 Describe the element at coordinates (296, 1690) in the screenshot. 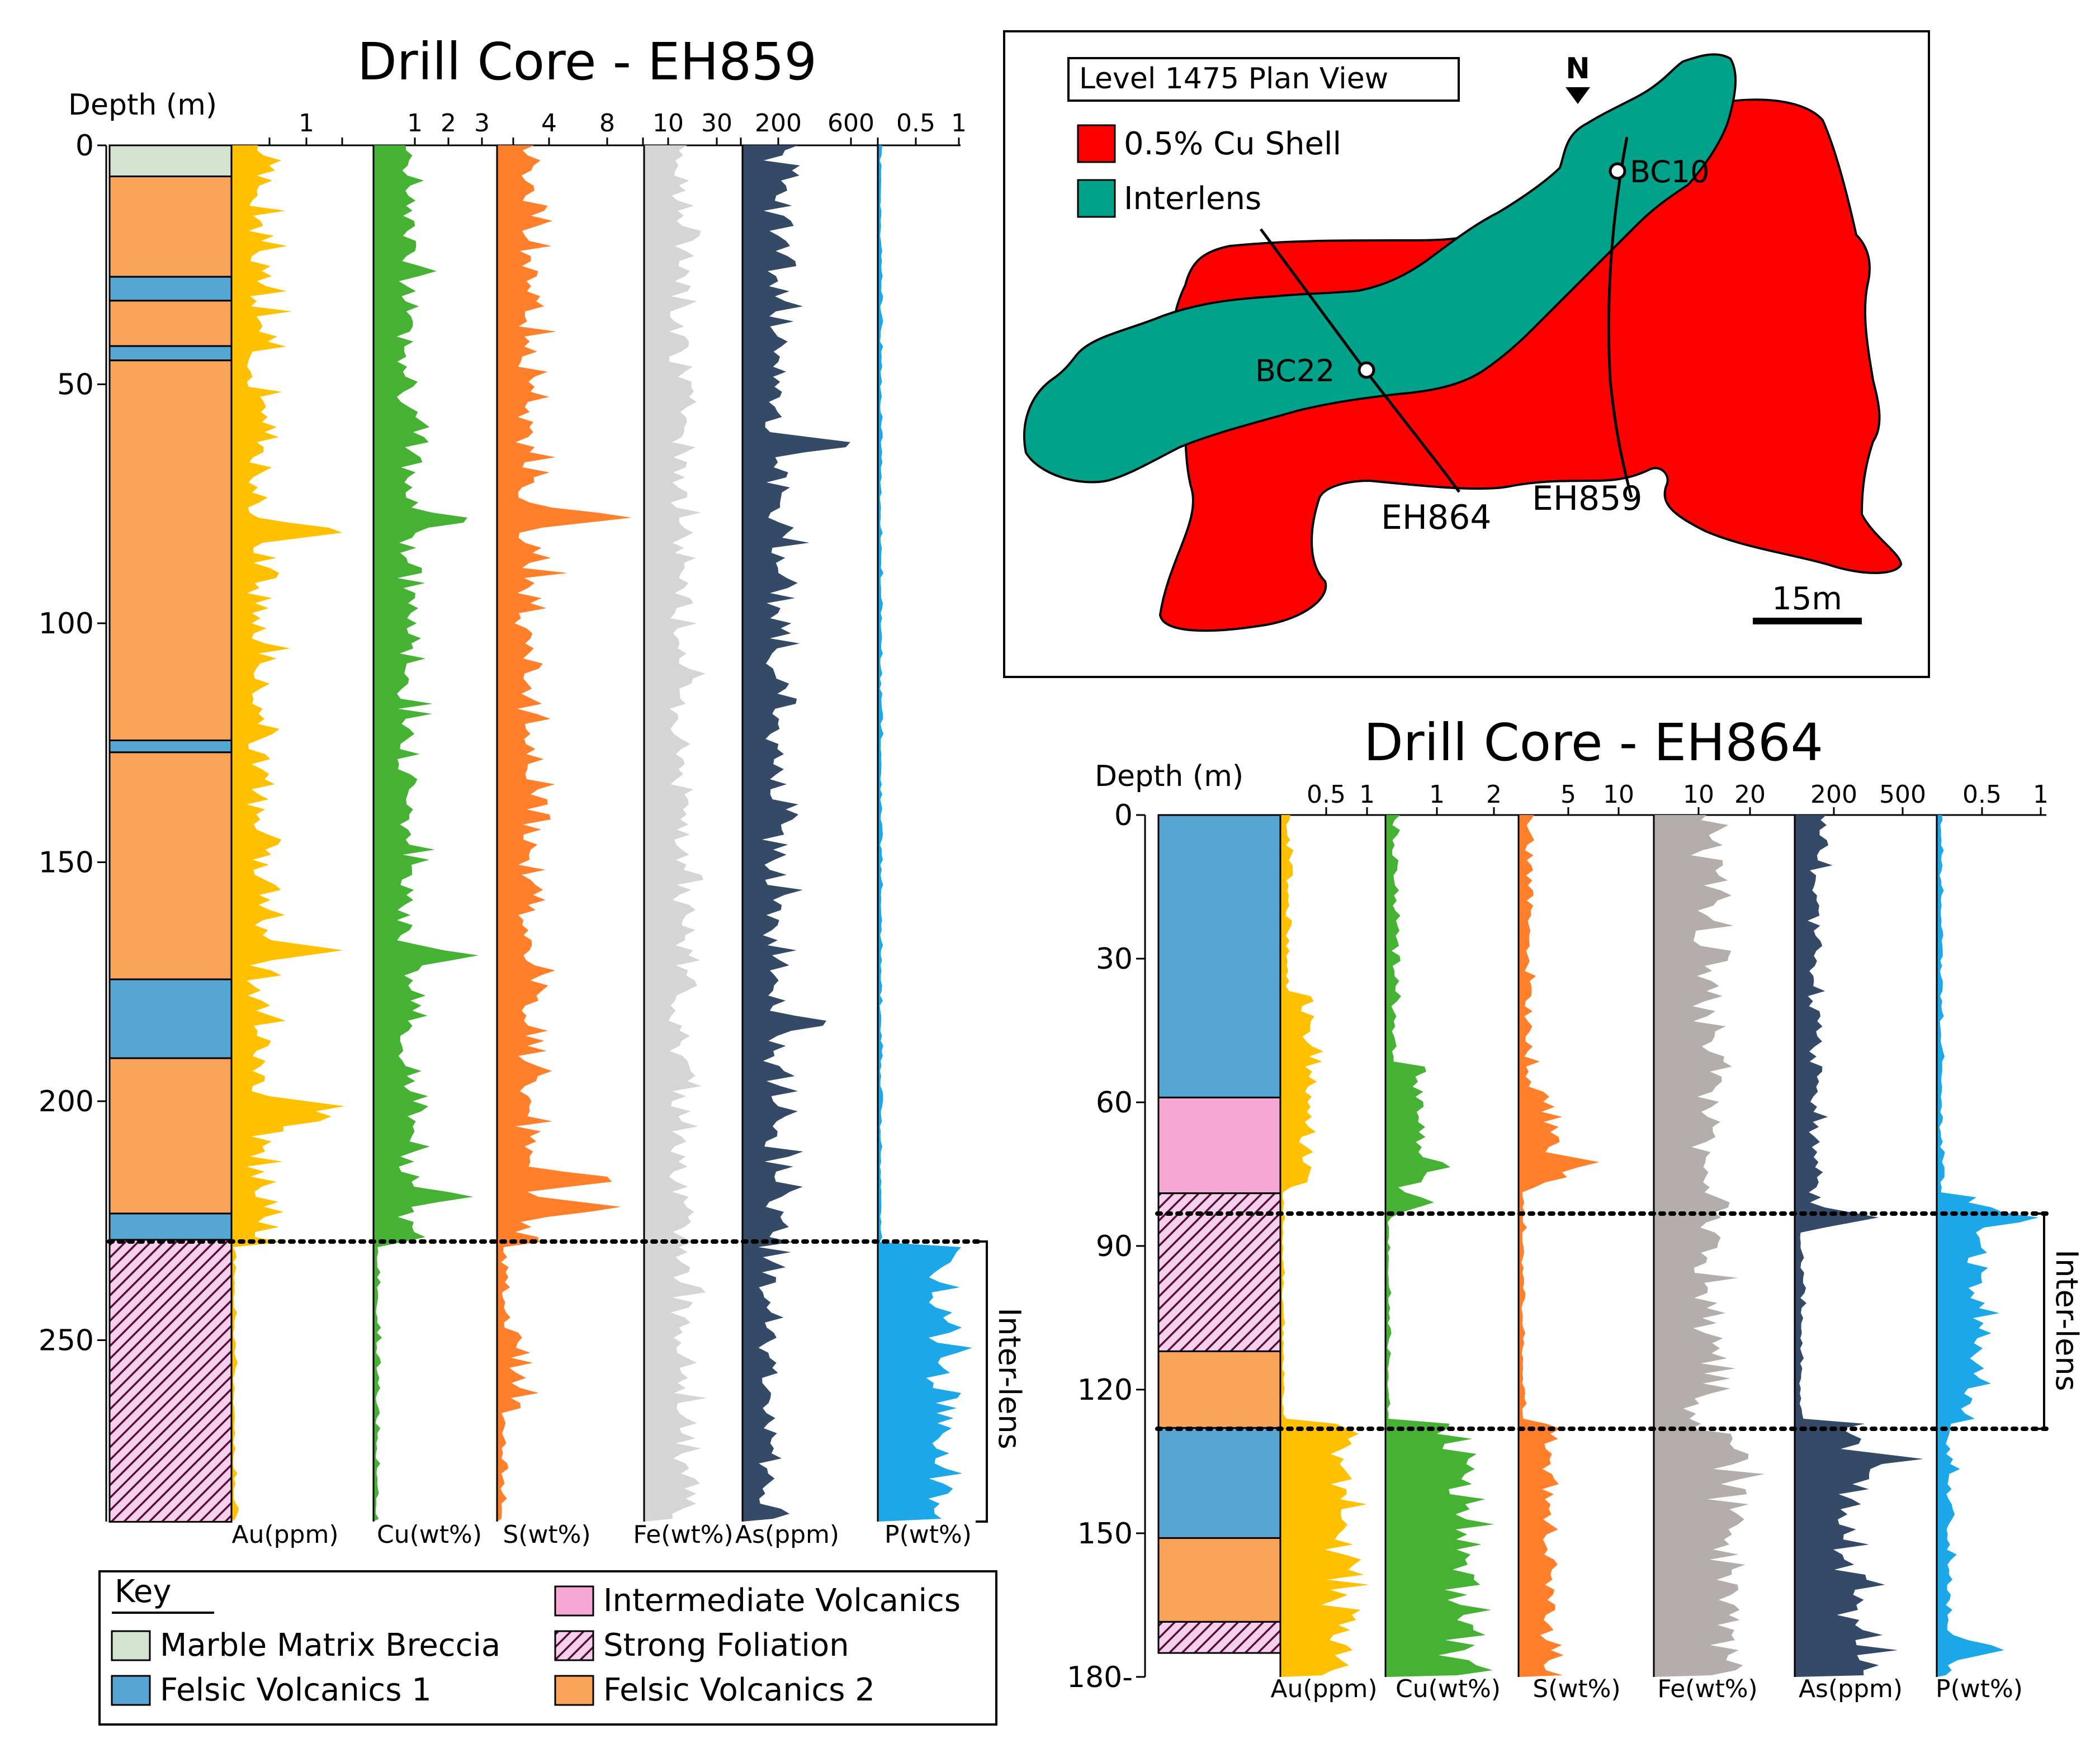

I see `key-label-felsic1: Felsic Volcanics 1` at that location.